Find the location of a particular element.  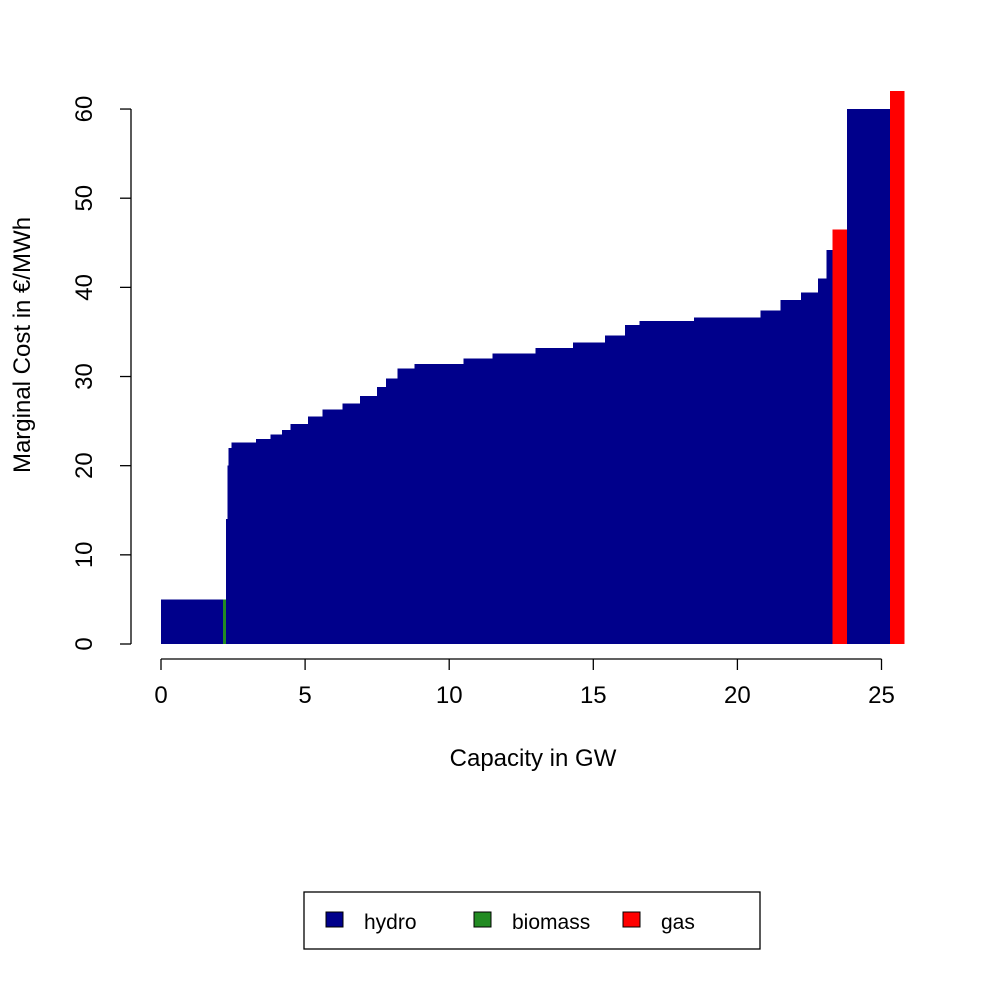

x-tick-label: 15 is located at coordinates (593, 695).